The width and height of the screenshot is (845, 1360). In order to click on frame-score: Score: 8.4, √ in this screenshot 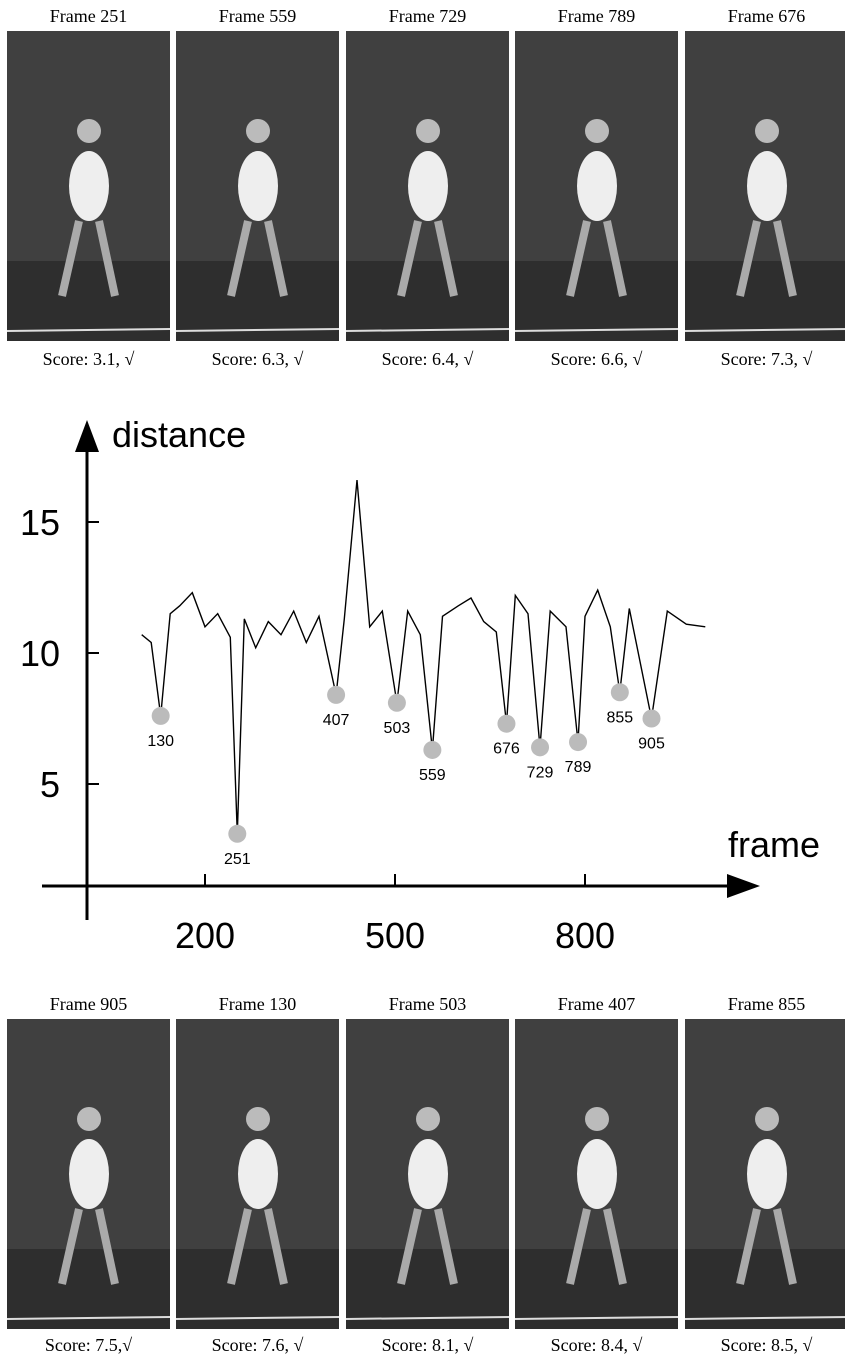, I will do `click(596, 1345)`.